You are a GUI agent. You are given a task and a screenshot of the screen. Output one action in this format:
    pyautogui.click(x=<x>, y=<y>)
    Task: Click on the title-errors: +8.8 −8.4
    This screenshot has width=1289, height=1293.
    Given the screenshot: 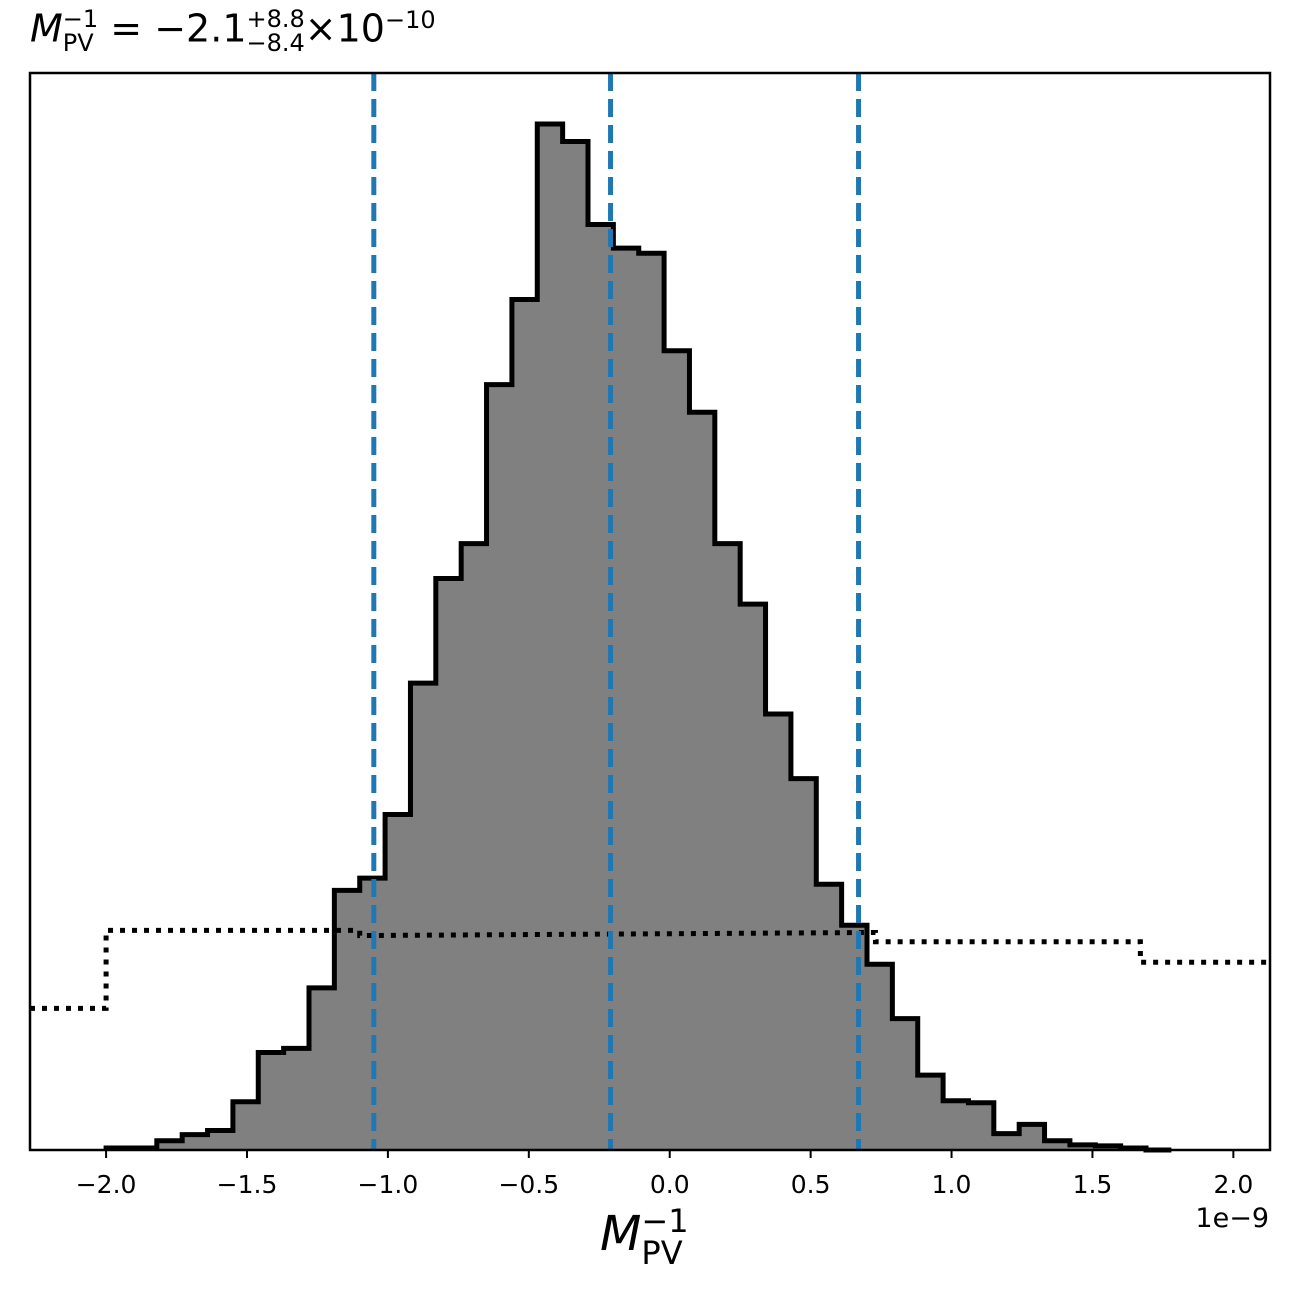 What is the action you would take?
    pyautogui.click(x=276, y=31)
    